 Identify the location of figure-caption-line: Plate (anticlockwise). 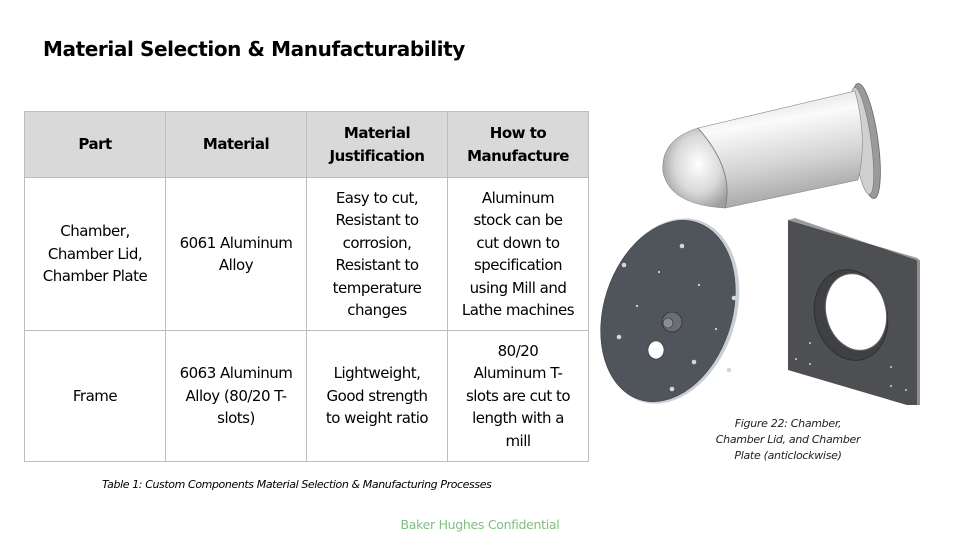
(788, 455).